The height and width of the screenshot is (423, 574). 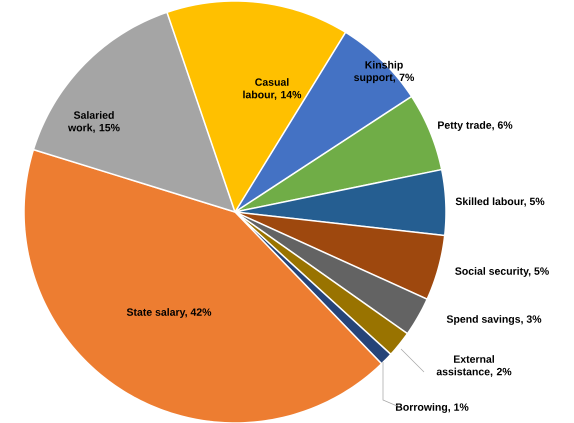 What do you see at coordinates (169, 313) in the screenshot?
I see `slice-label: State salary, 42%` at bounding box center [169, 313].